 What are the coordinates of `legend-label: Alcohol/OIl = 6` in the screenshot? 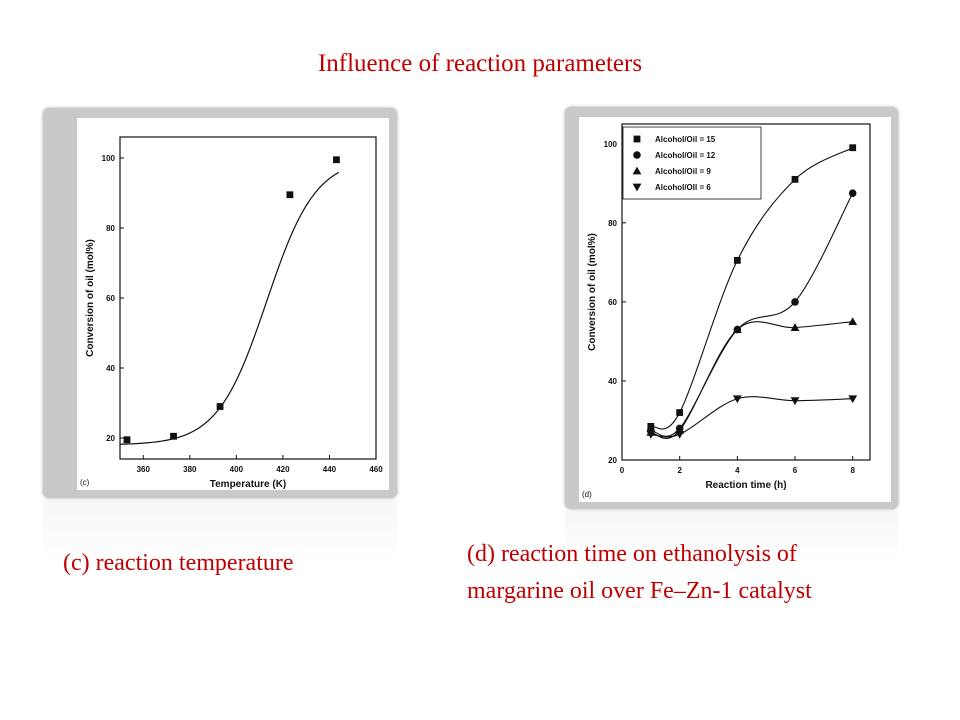 It's located at (683, 187).